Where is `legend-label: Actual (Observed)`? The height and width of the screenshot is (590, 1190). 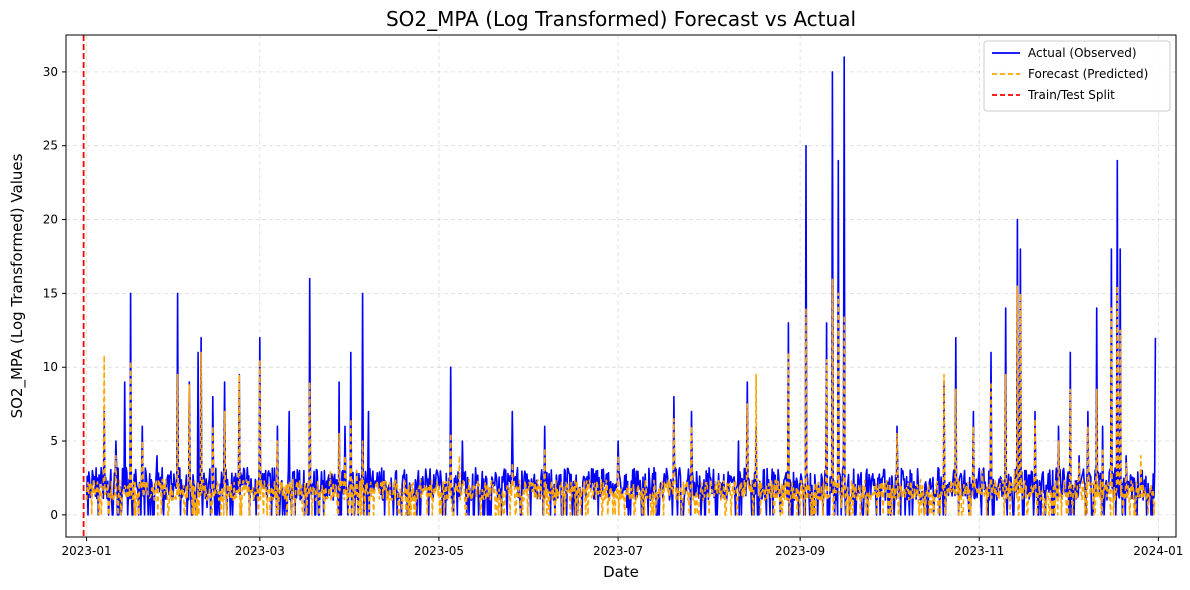 legend-label: Actual (Observed) is located at coordinates (1082, 53).